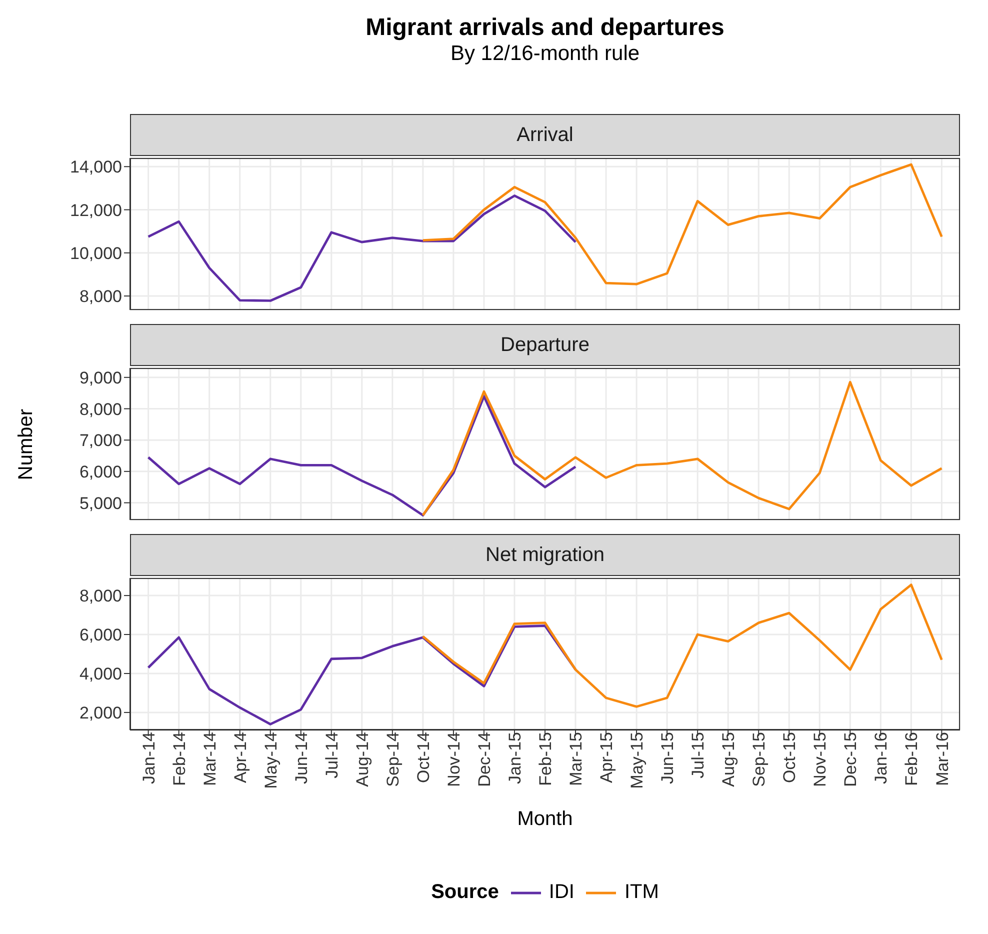  Describe the element at coordinates (465, 892) in the screenshot. I see `legend-title: Source` at that location.